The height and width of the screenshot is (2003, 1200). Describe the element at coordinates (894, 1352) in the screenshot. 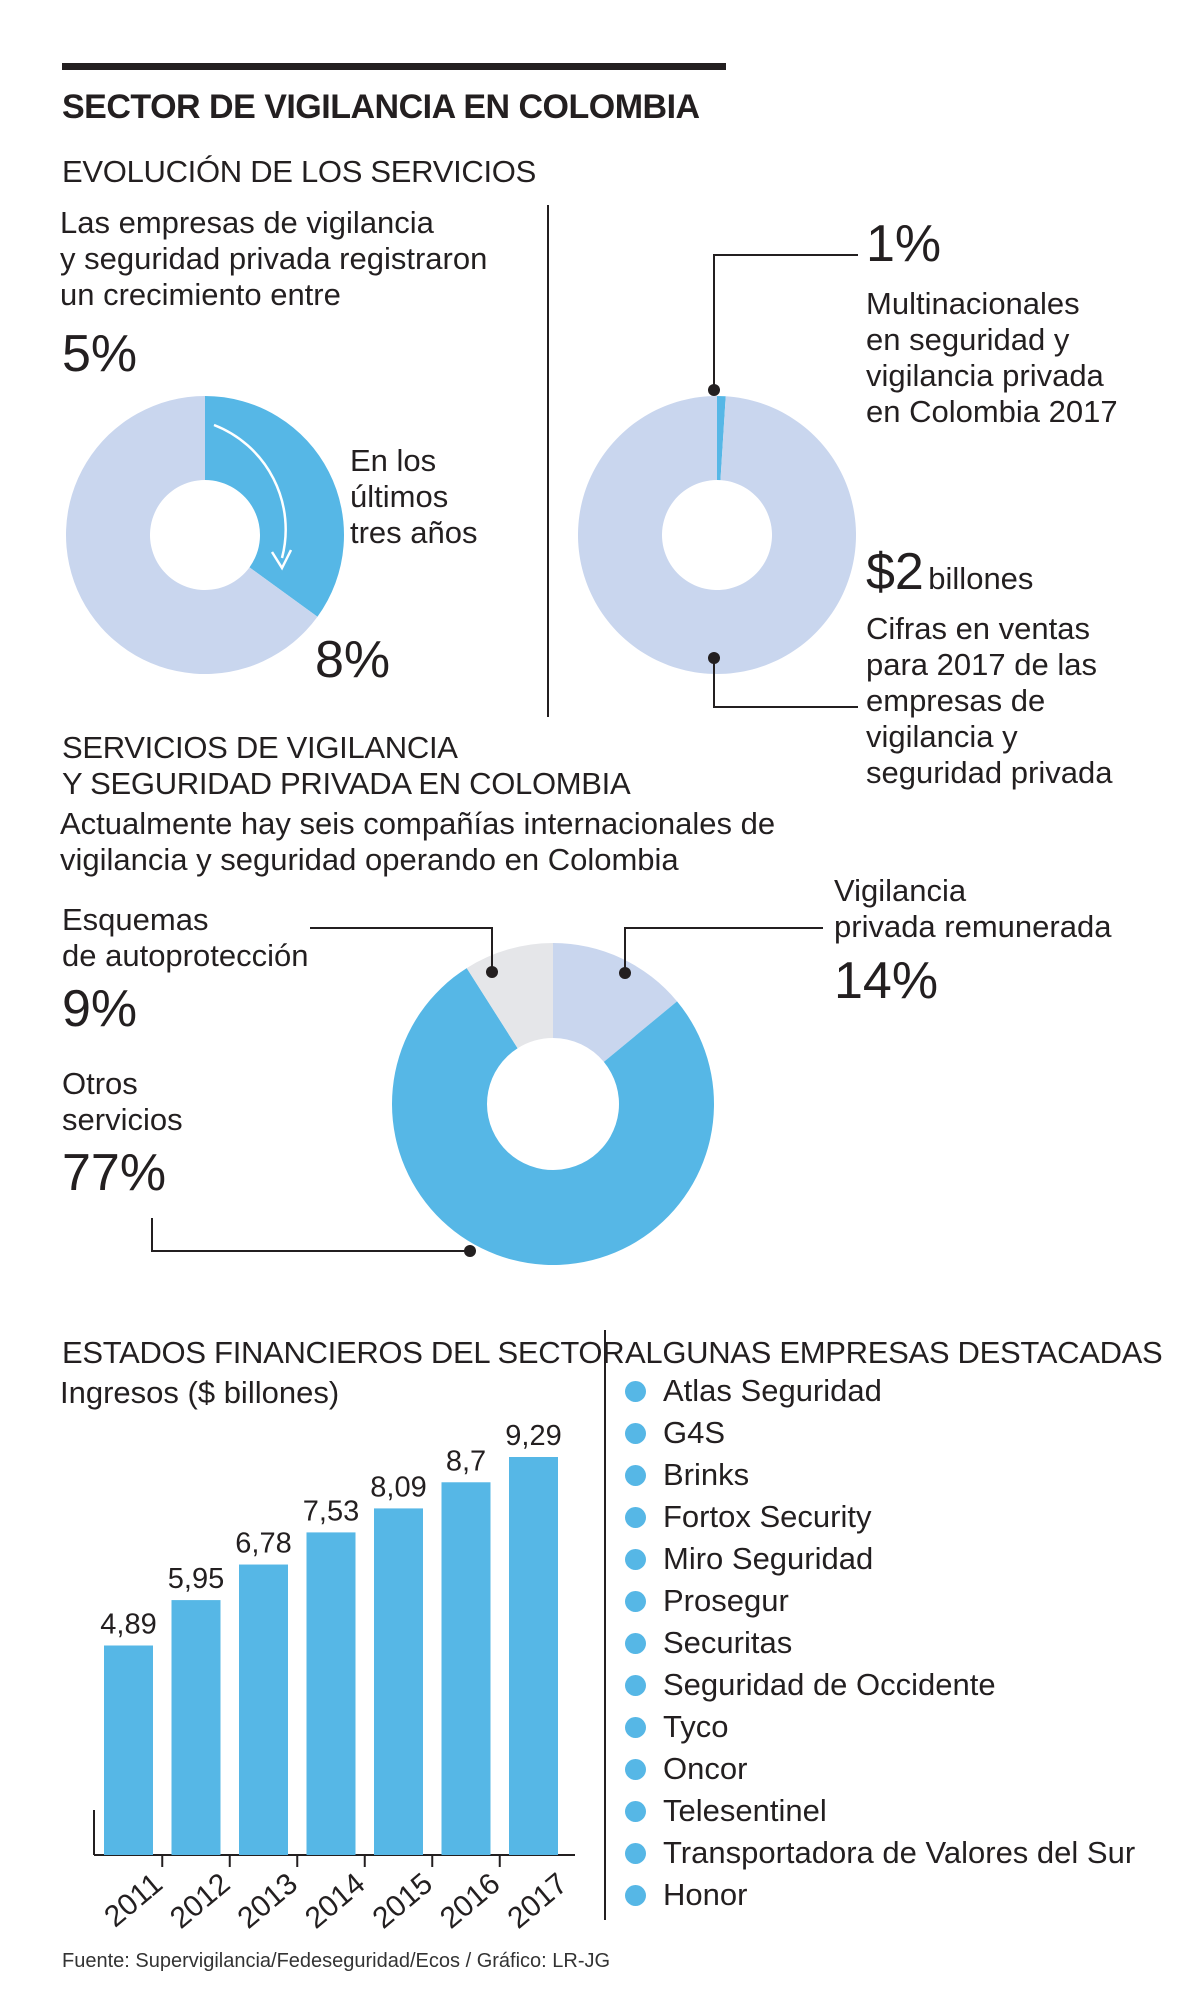

I see `companies-heading: ALGUNAS EMPRESAS DESTACADAS` at that location.